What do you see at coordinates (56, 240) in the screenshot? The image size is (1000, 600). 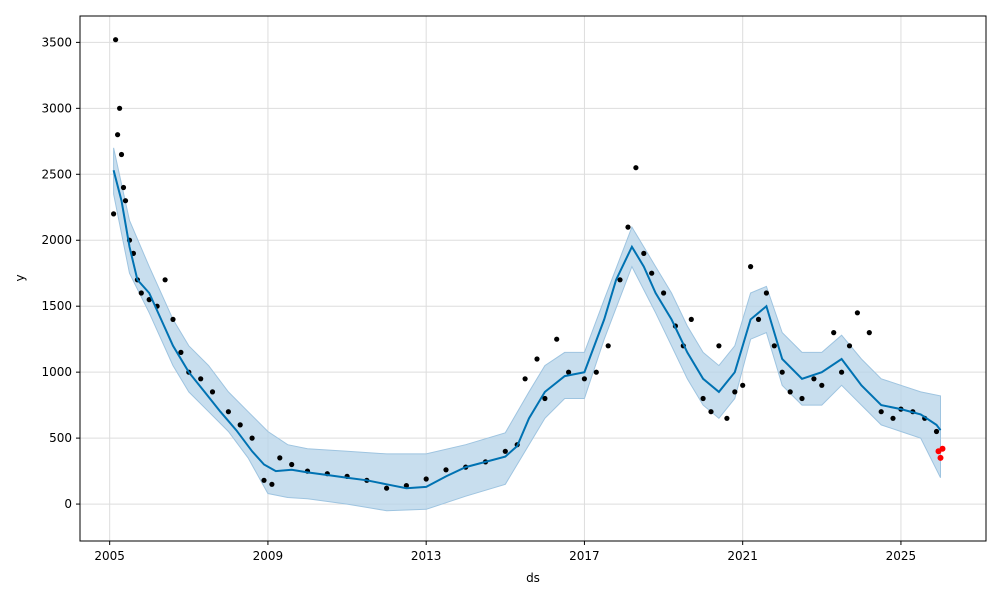 I see `y-tick-label: 2000` at bounding box center [56, 240].